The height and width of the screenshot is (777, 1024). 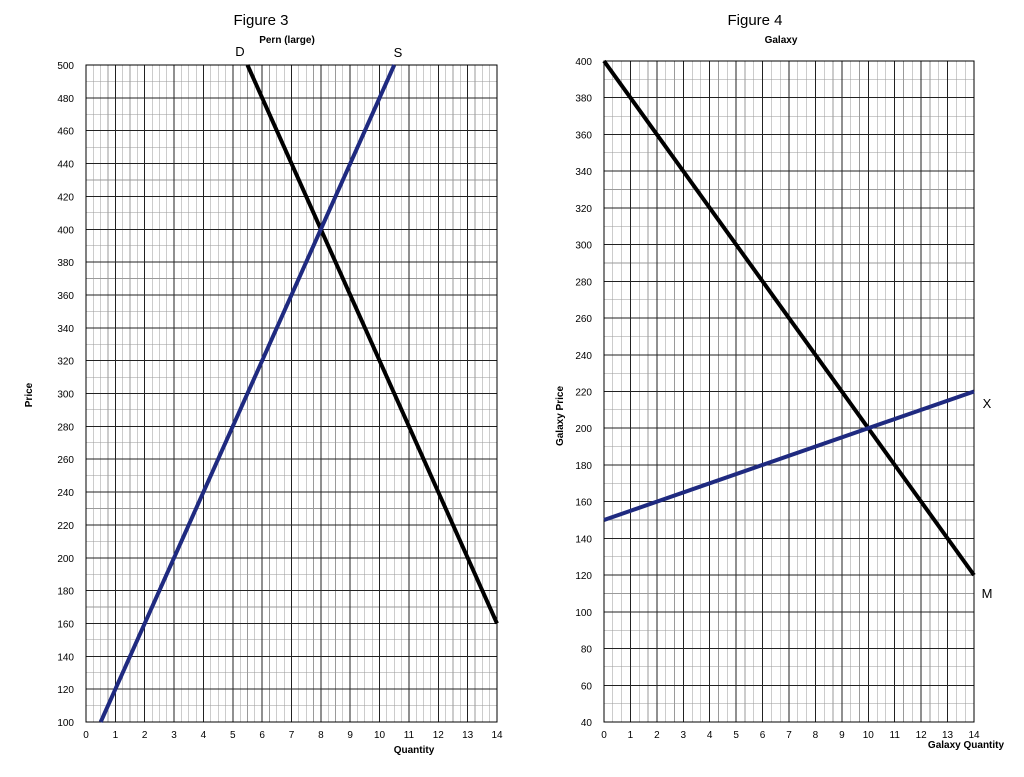 What do you see at coordinates (604, 735) in the screenshot?
I see `figure-4-x-tick-label: 0` at bounding box center [604, 735].